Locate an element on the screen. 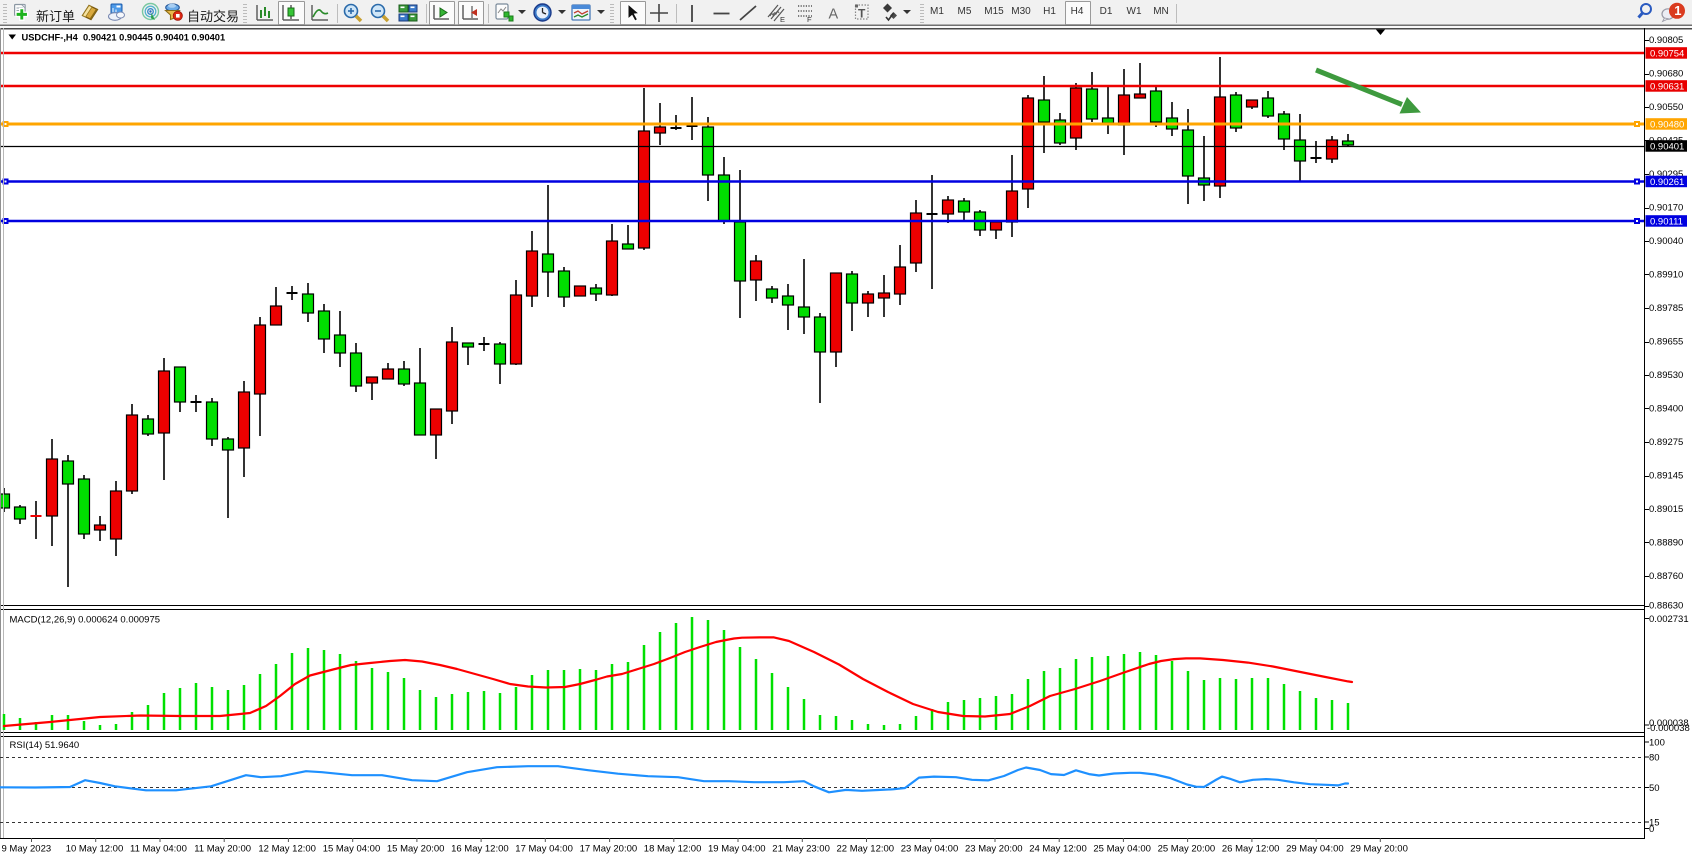 The width and height of the screenshot is (1692, 863). svg-text: 0.89530 is located at coordinates (1666, 375).